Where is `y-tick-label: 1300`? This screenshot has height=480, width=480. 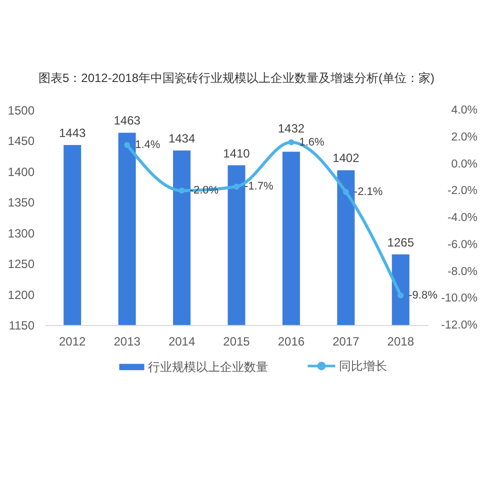 y-tick-label: 1300 is located at coordinates (21, 233).